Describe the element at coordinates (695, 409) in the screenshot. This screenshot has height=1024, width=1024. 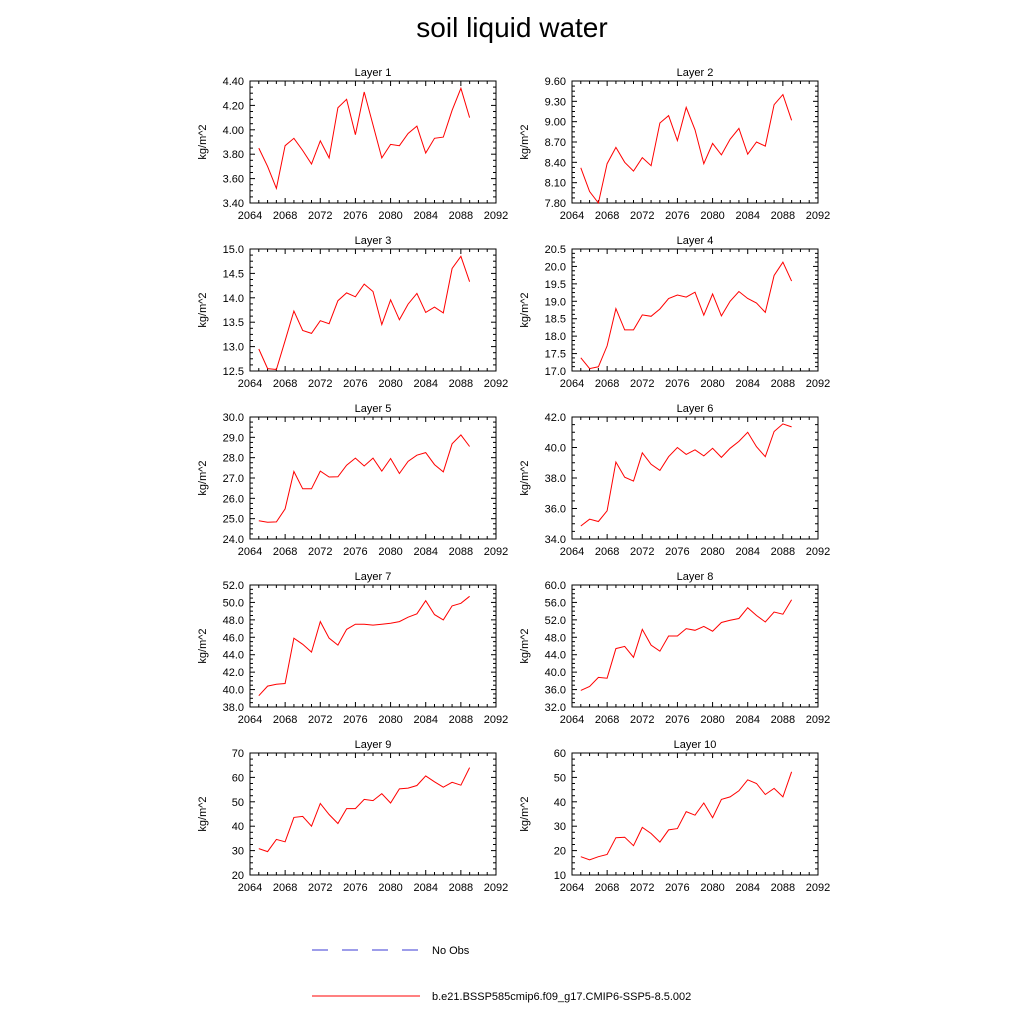
I see `panel-title: Layer 6` at that location.